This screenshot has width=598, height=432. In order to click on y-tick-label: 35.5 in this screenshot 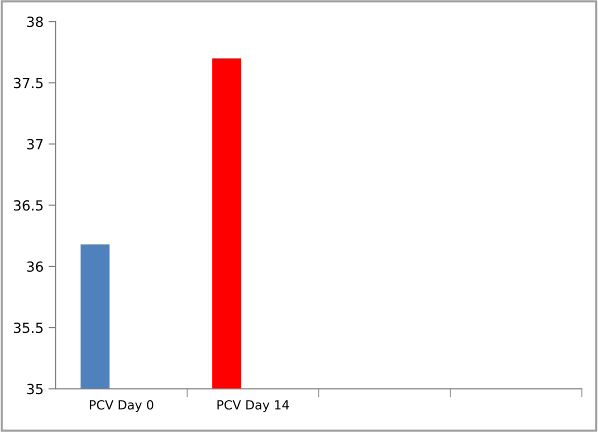, I will do `click(28, 328)`.